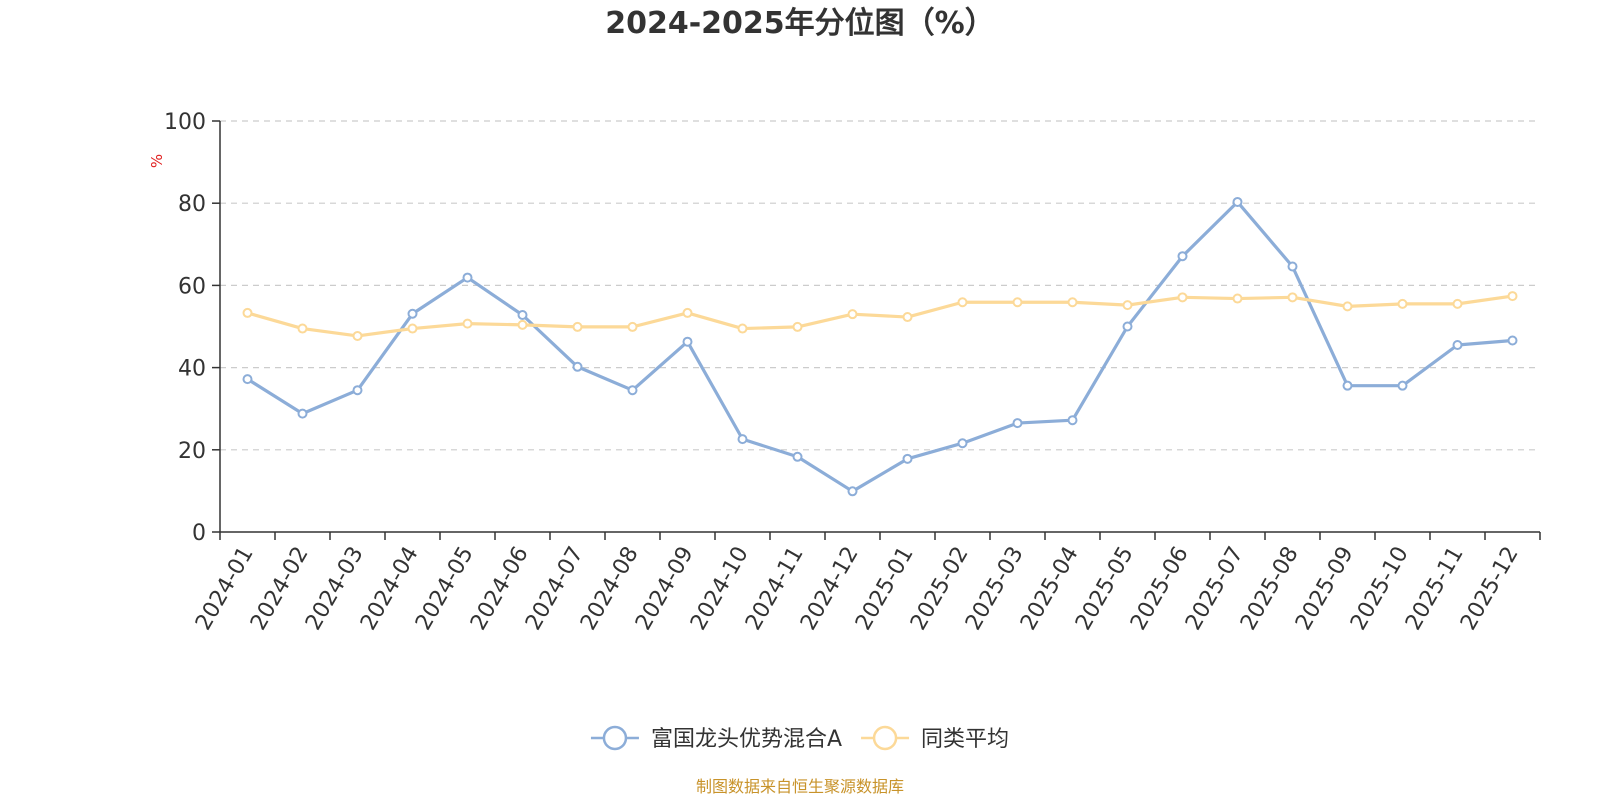 This screenshot has width=1600, height=800. What do you see at coordinates (192, 204) in the screenshot?
I see `y-tick-label: 80` at bounding box center [192, 204].